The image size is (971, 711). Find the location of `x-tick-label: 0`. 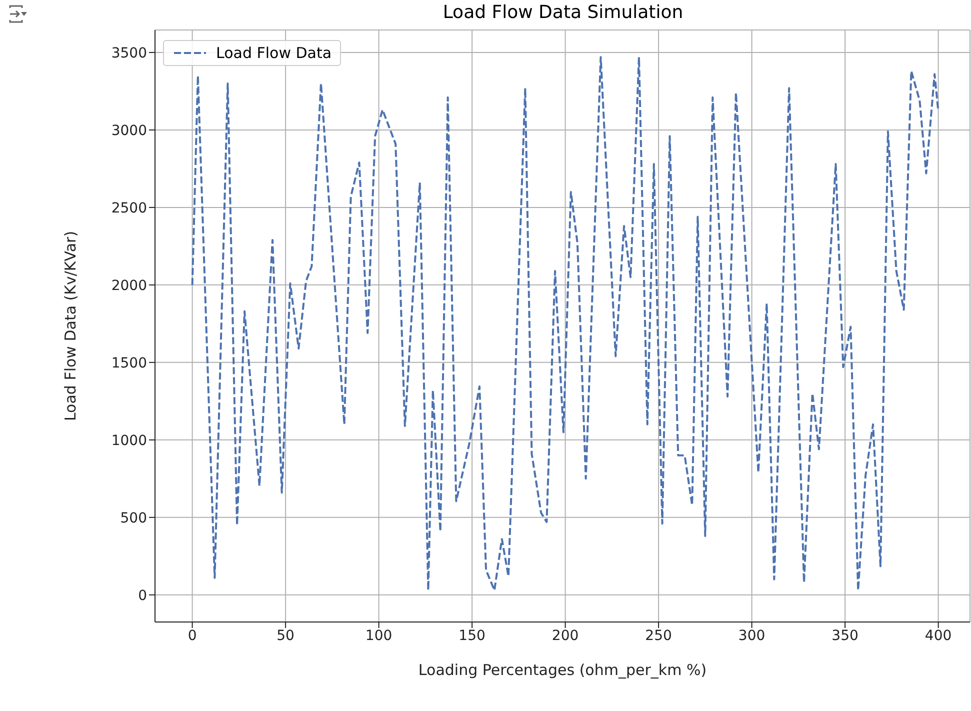

x-tick-label: 0 is located at coordinates (192, 636).